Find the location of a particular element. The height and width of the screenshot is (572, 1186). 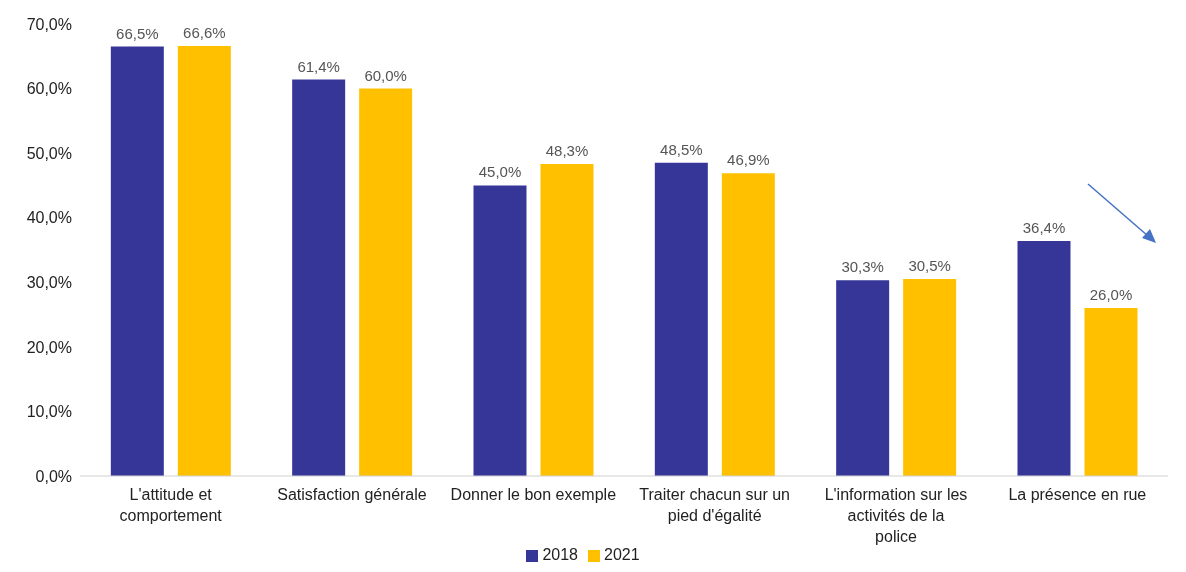

x-tick-label: L'attitude et comportement is located at coordinates (171, 505).